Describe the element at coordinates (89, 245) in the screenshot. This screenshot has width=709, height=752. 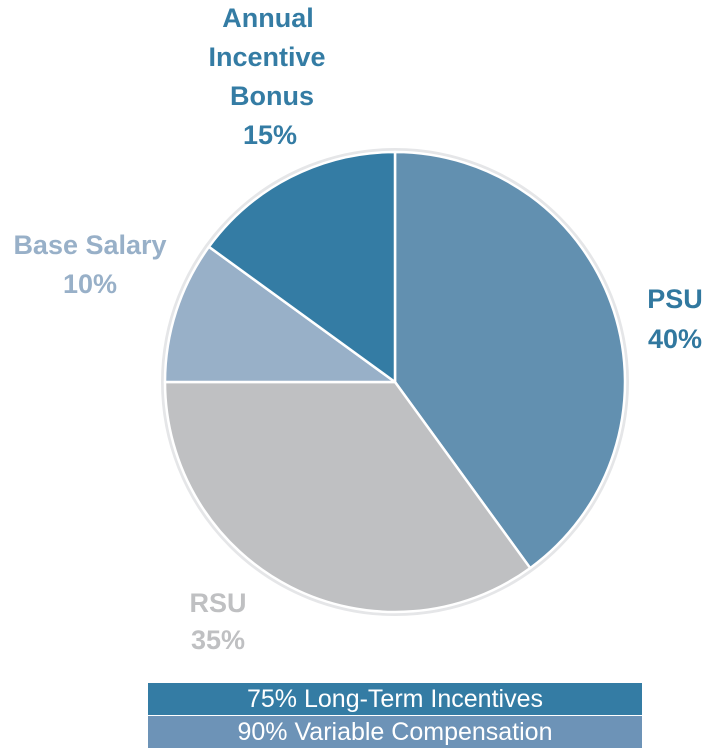
I see `base-salary-label: Base Salary` at that location.